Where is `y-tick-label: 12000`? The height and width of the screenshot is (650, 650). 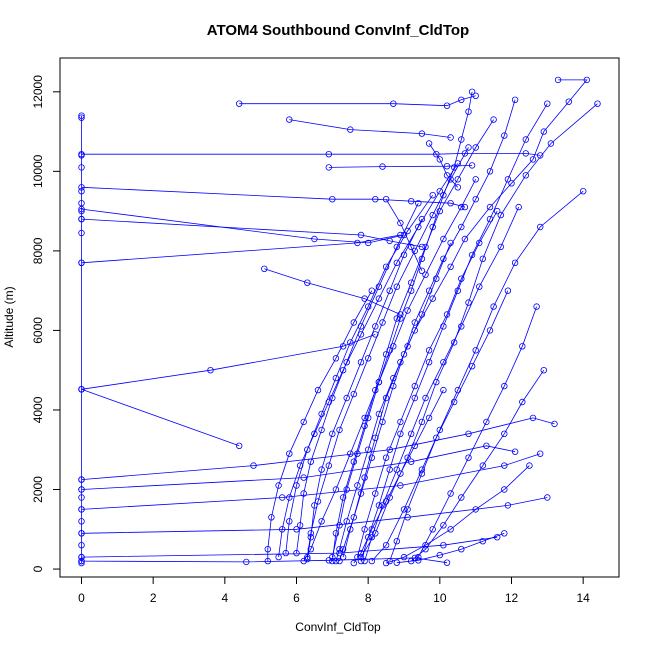
y-tick-label: 12000 is located at coordinates (38, 92).